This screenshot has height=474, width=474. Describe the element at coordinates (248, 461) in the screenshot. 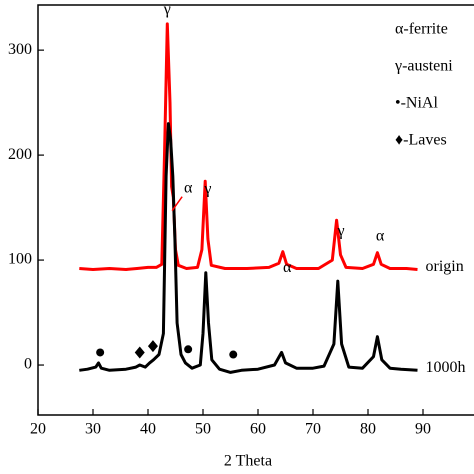

I see `x-axis-label: 2 Theta` at that location.